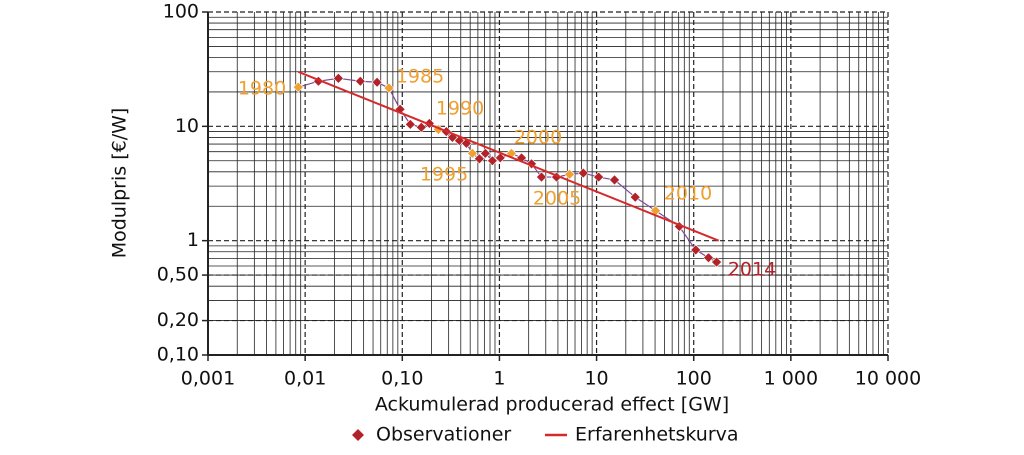 Image resolution: width=1024 pixels, height=455 pixels. What do you see at coordinates (596, 379) in the screenshot?
I see `x-tick-label: 10` at bounding box center [596, 379].